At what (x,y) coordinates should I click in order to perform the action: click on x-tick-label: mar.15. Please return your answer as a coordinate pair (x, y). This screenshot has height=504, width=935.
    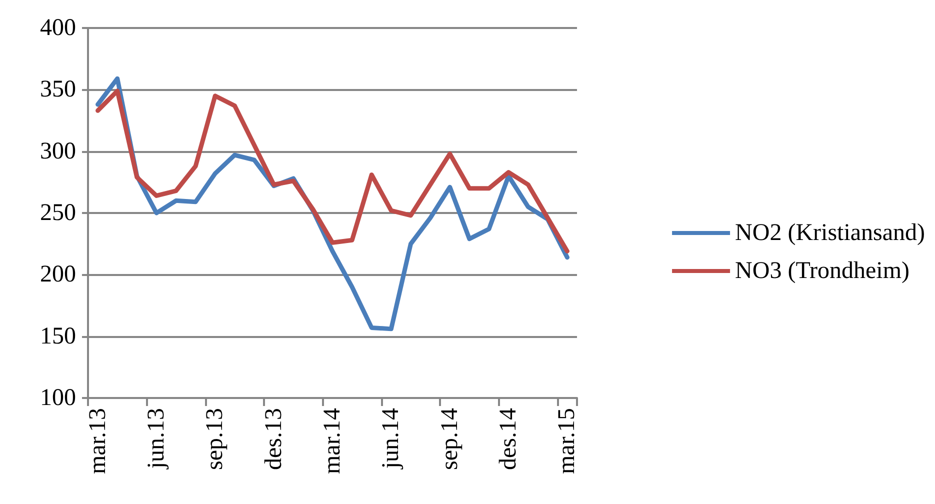
    Looking at the image, I should click on (567, 441).